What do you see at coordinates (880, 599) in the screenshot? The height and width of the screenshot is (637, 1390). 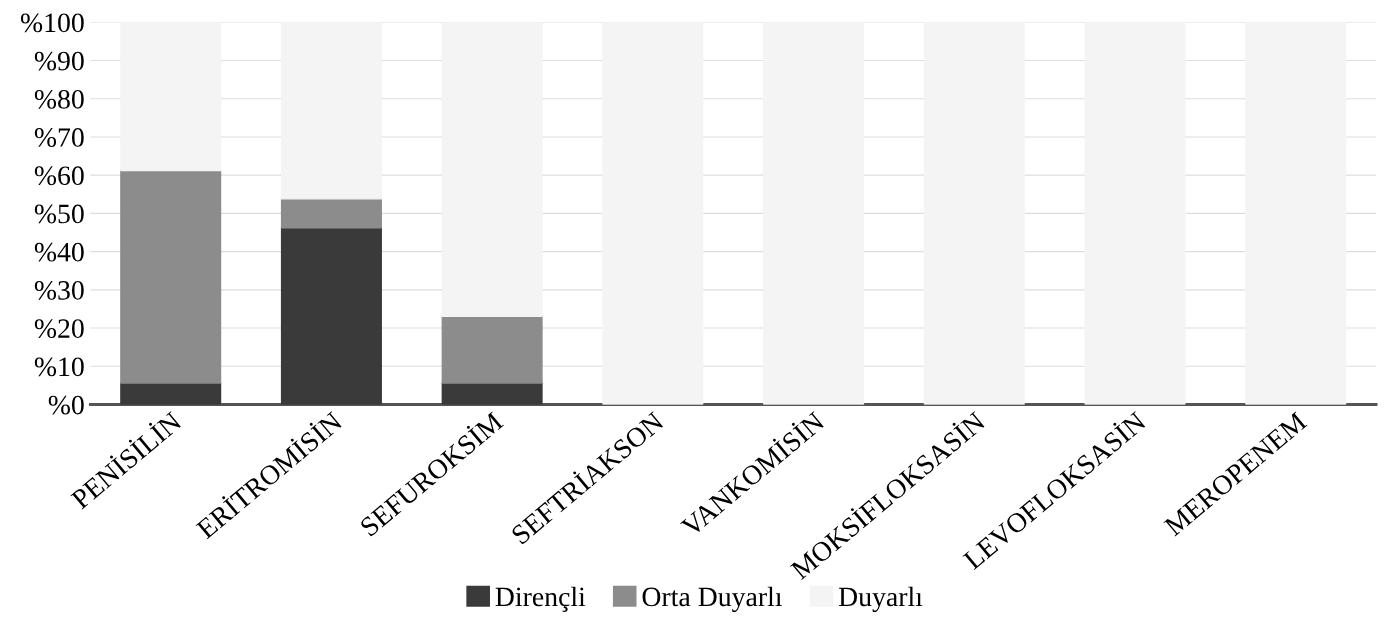 I see `legend-label: Duyarlı` at bounding box center [880, 599].